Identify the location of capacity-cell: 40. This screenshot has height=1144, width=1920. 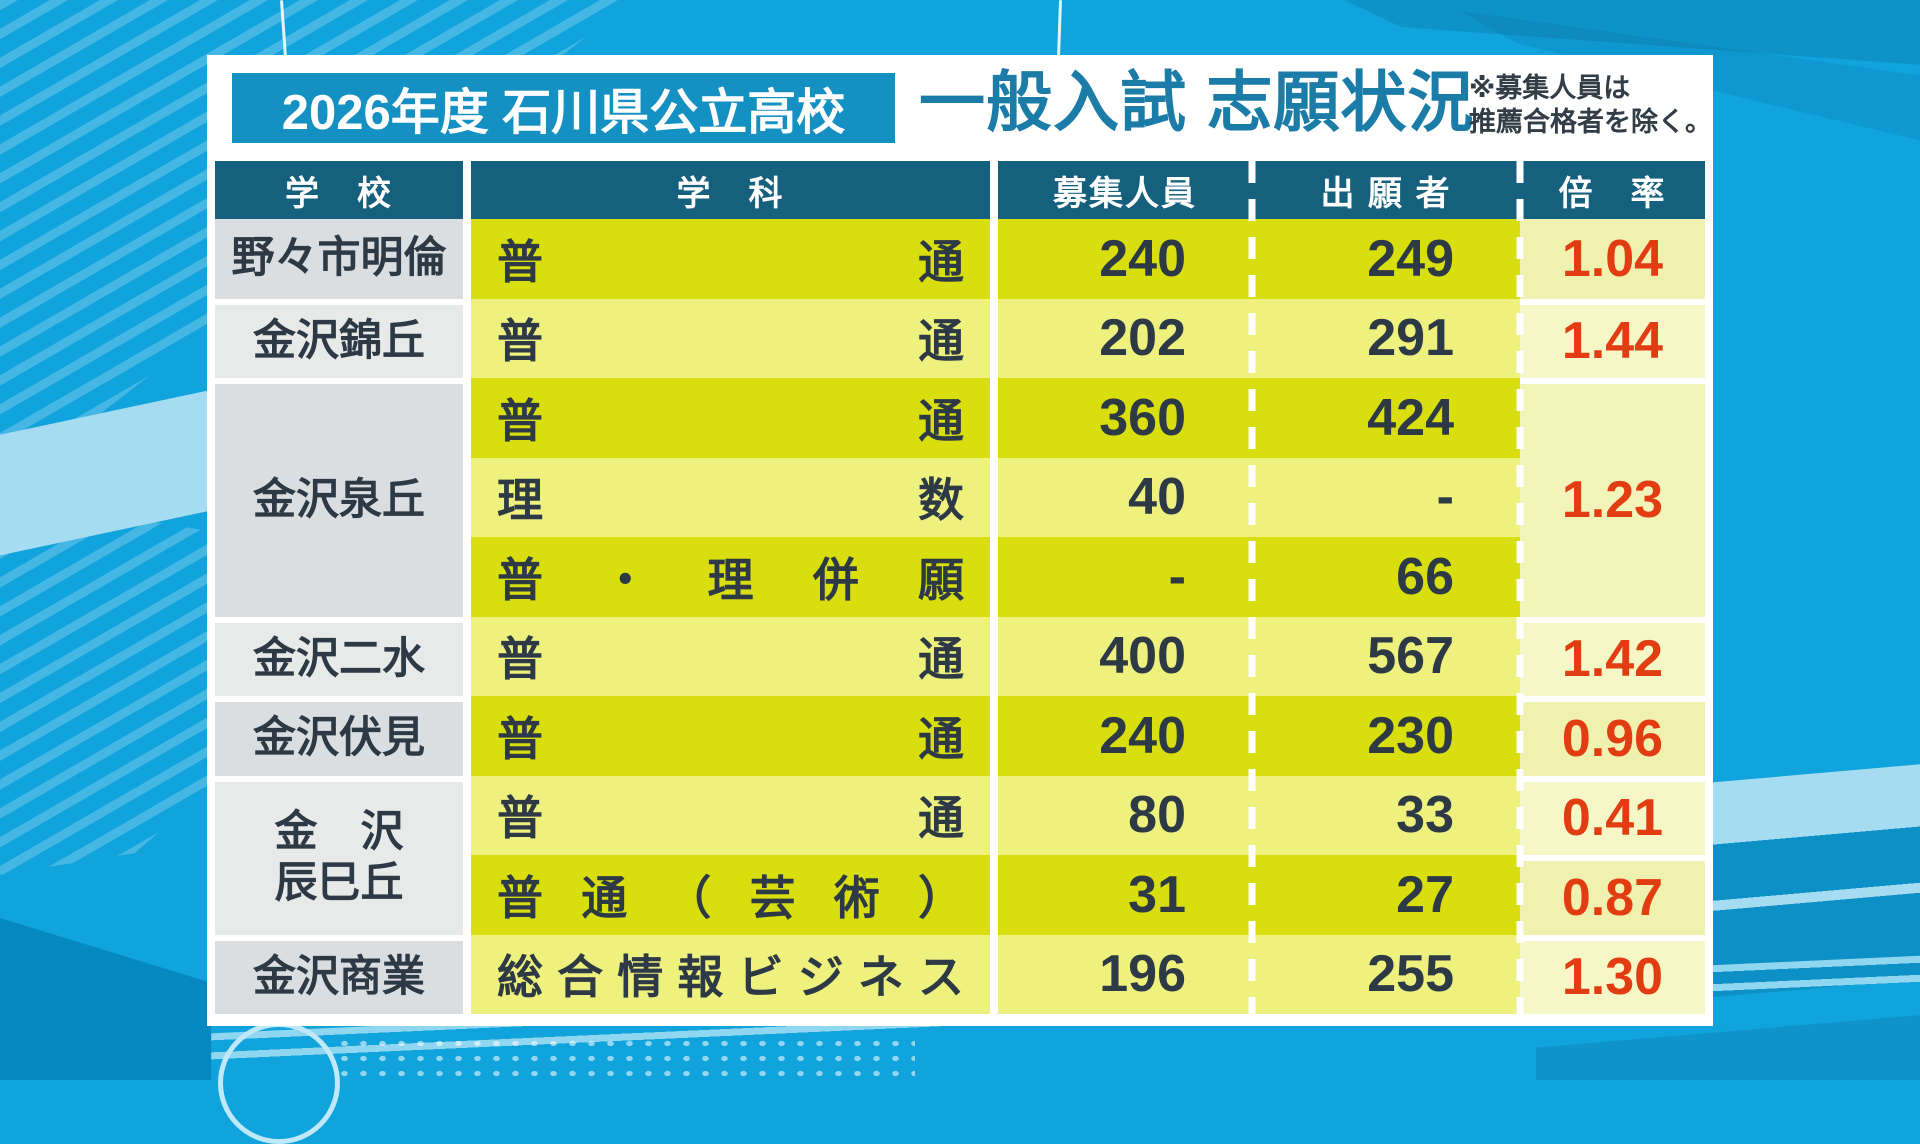
(1125, 497).